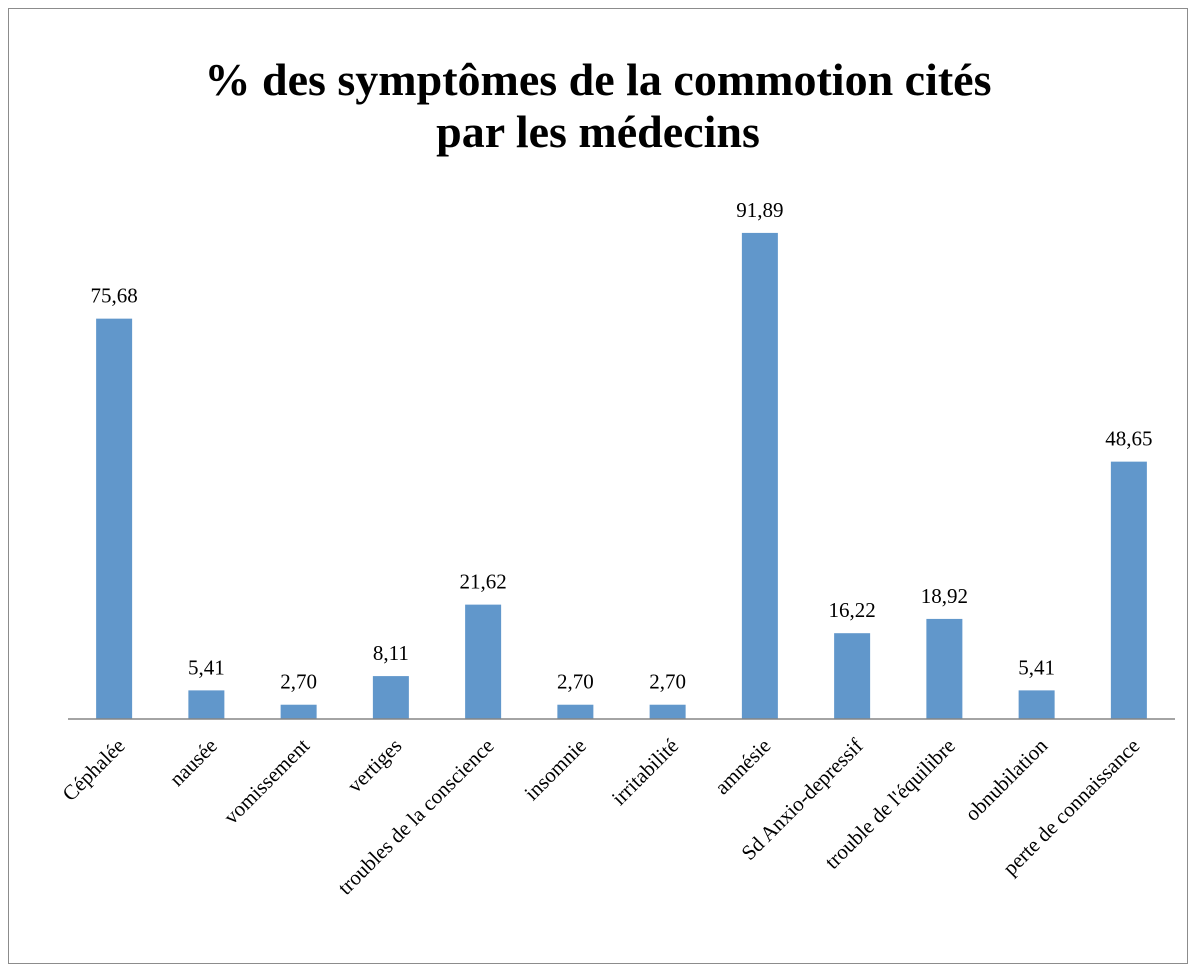 This screenshot has width=1196, height=972. What do you see at coordinates (944, 596) in the screenshot?
I see `value-label: 18,92` at bounding box center [944, 596].